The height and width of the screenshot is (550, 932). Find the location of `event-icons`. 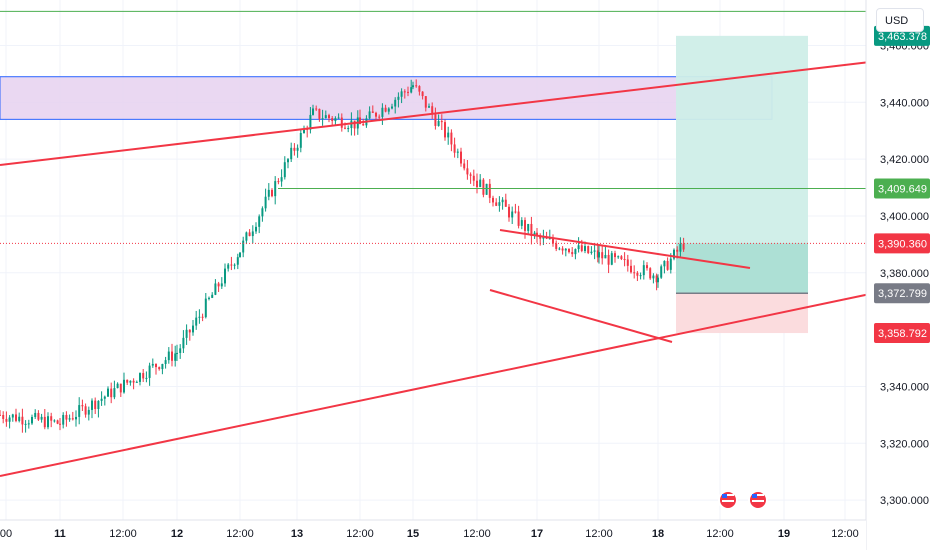

event-icons is located at coordinates (743, 500).